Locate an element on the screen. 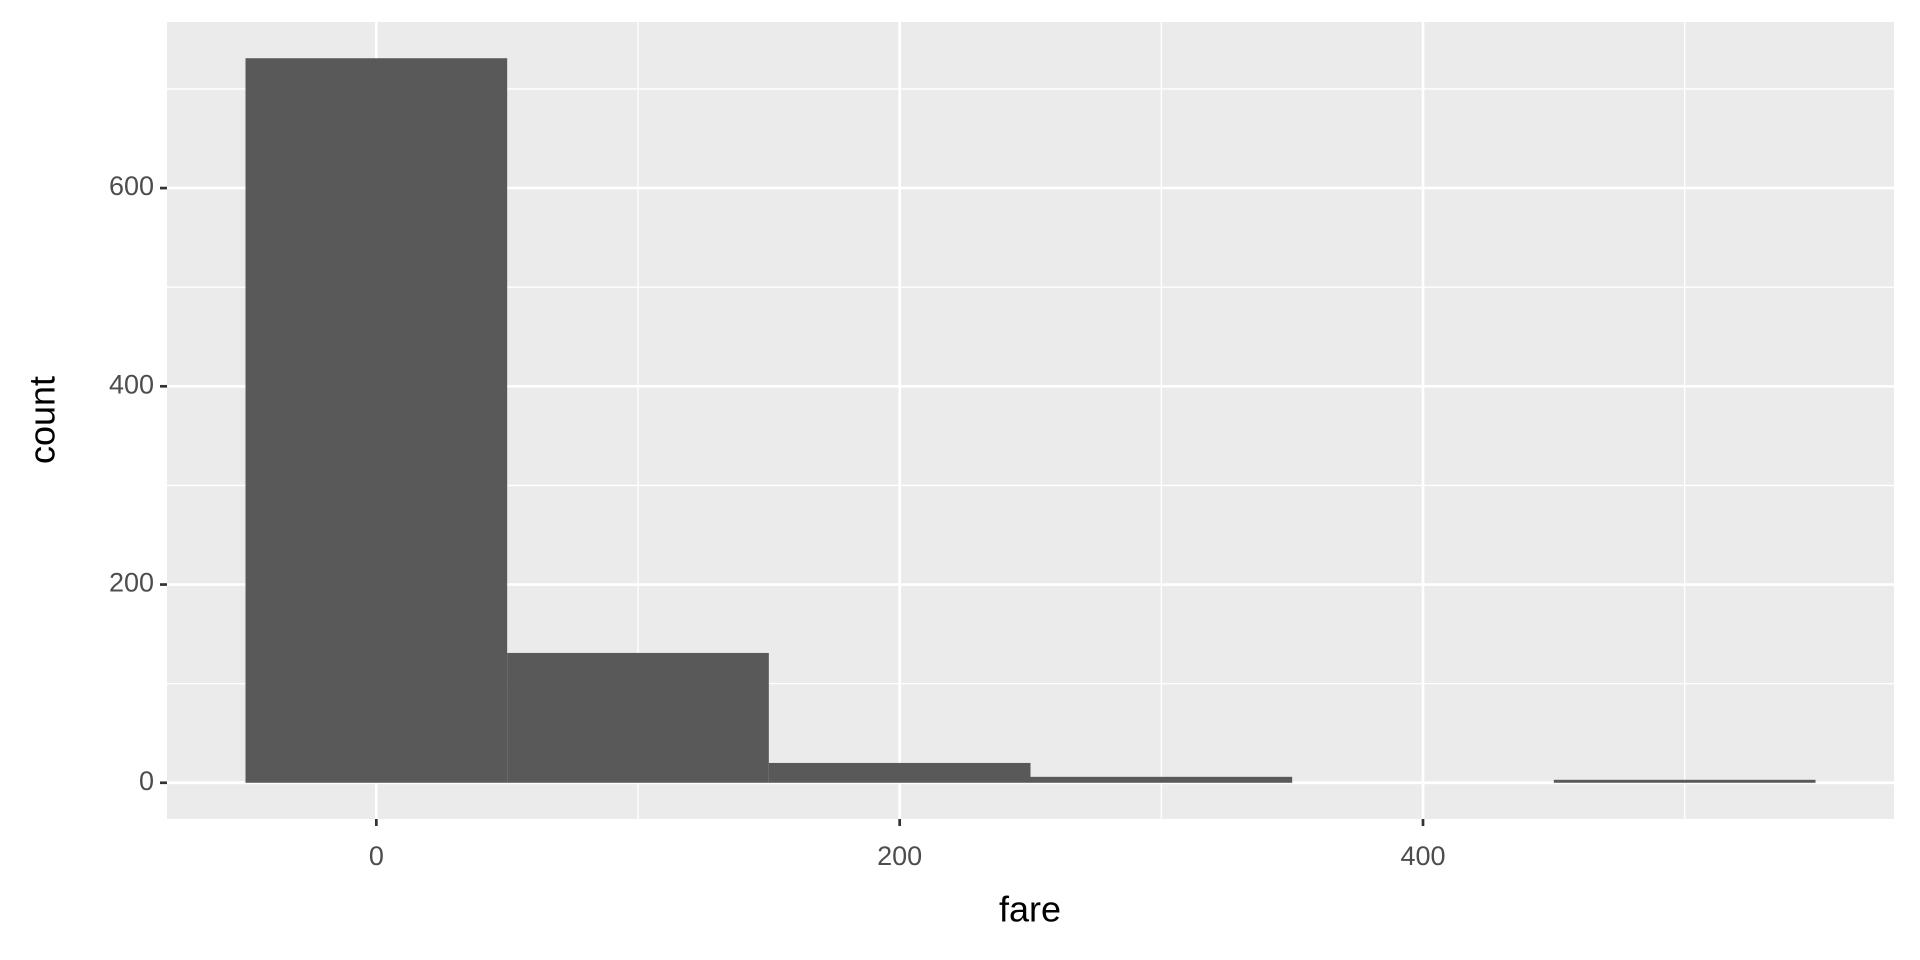 Image resolution: width=1920 pixels, height=960 pixels. y-axis-title: count is located at coordinates (42, 420).